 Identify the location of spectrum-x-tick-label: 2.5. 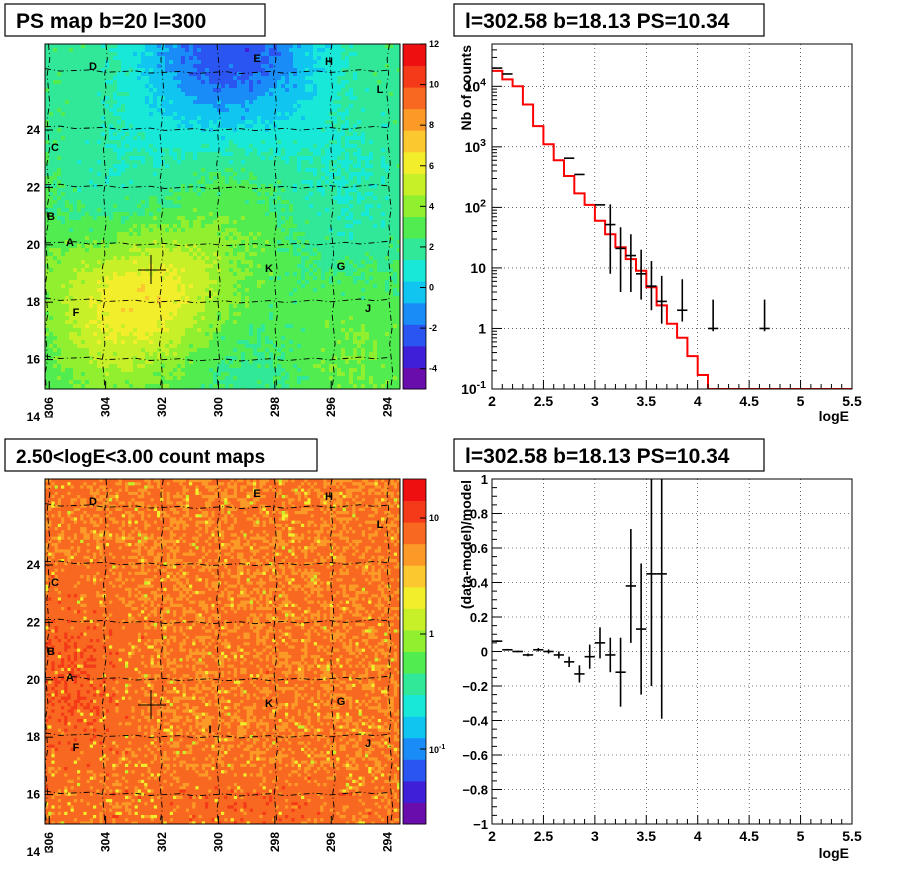
(544, 401).